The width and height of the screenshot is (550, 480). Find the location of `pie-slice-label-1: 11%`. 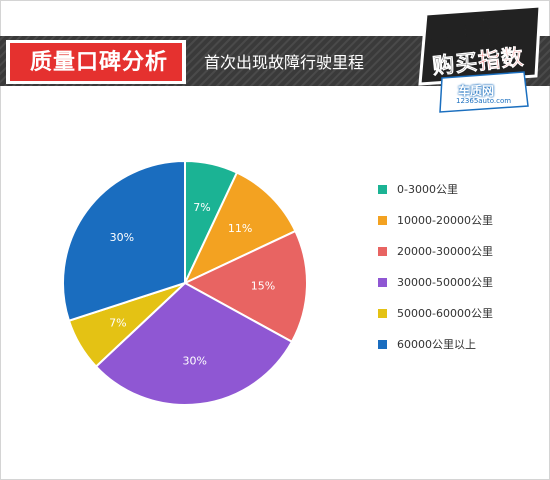

pie-slice-label-1: 11% is located at coordinates (240, 228).